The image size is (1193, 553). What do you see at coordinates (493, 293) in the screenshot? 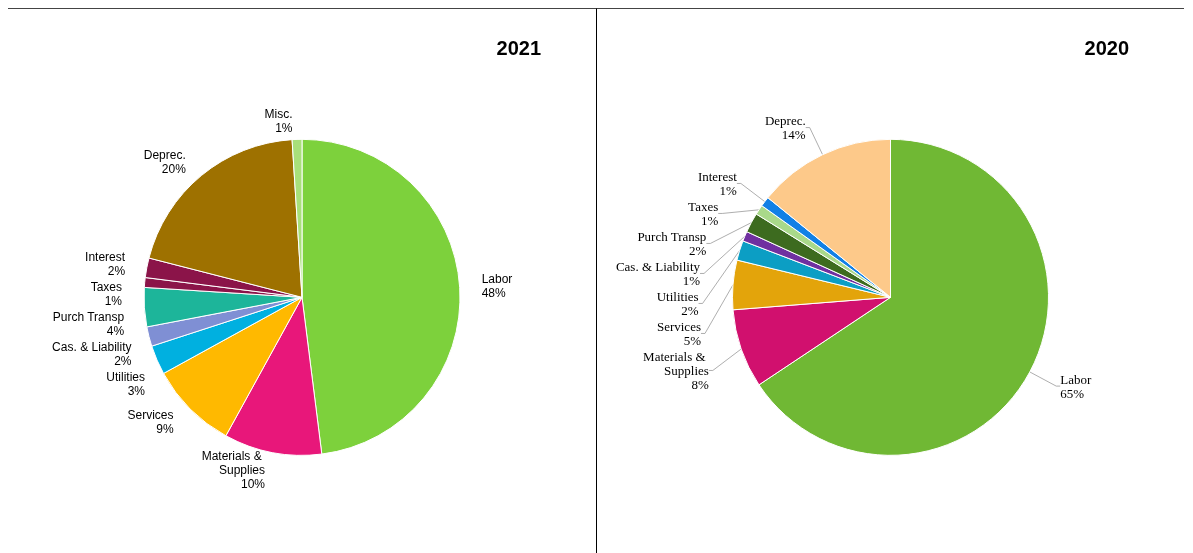
I see `data-label: 48%` at bounding box center [493, 293].